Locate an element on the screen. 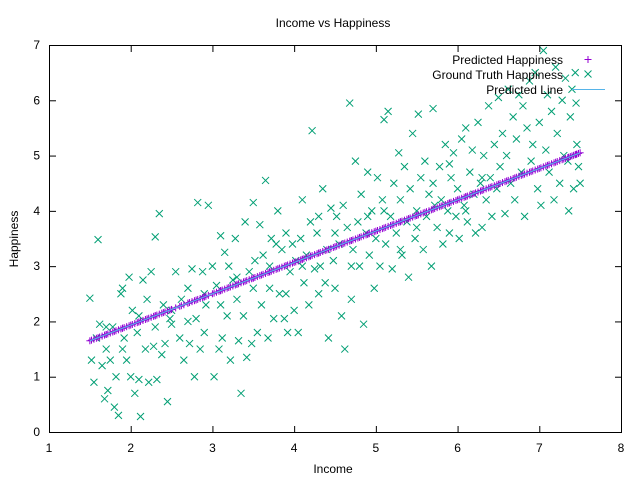 This screenshot has height=480, width=640. x-tick-label: 5 is located at coordinates (376, 448).